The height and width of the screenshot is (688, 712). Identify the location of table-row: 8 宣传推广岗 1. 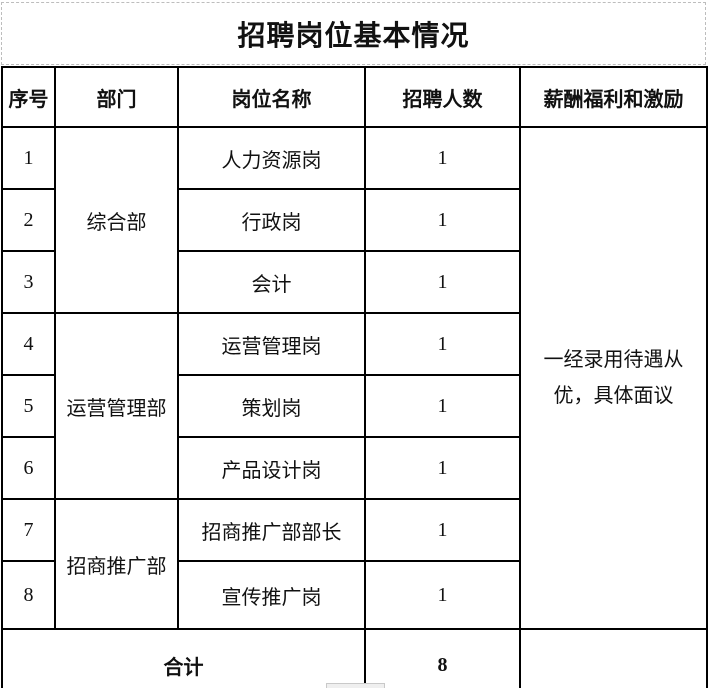
(354, 595).